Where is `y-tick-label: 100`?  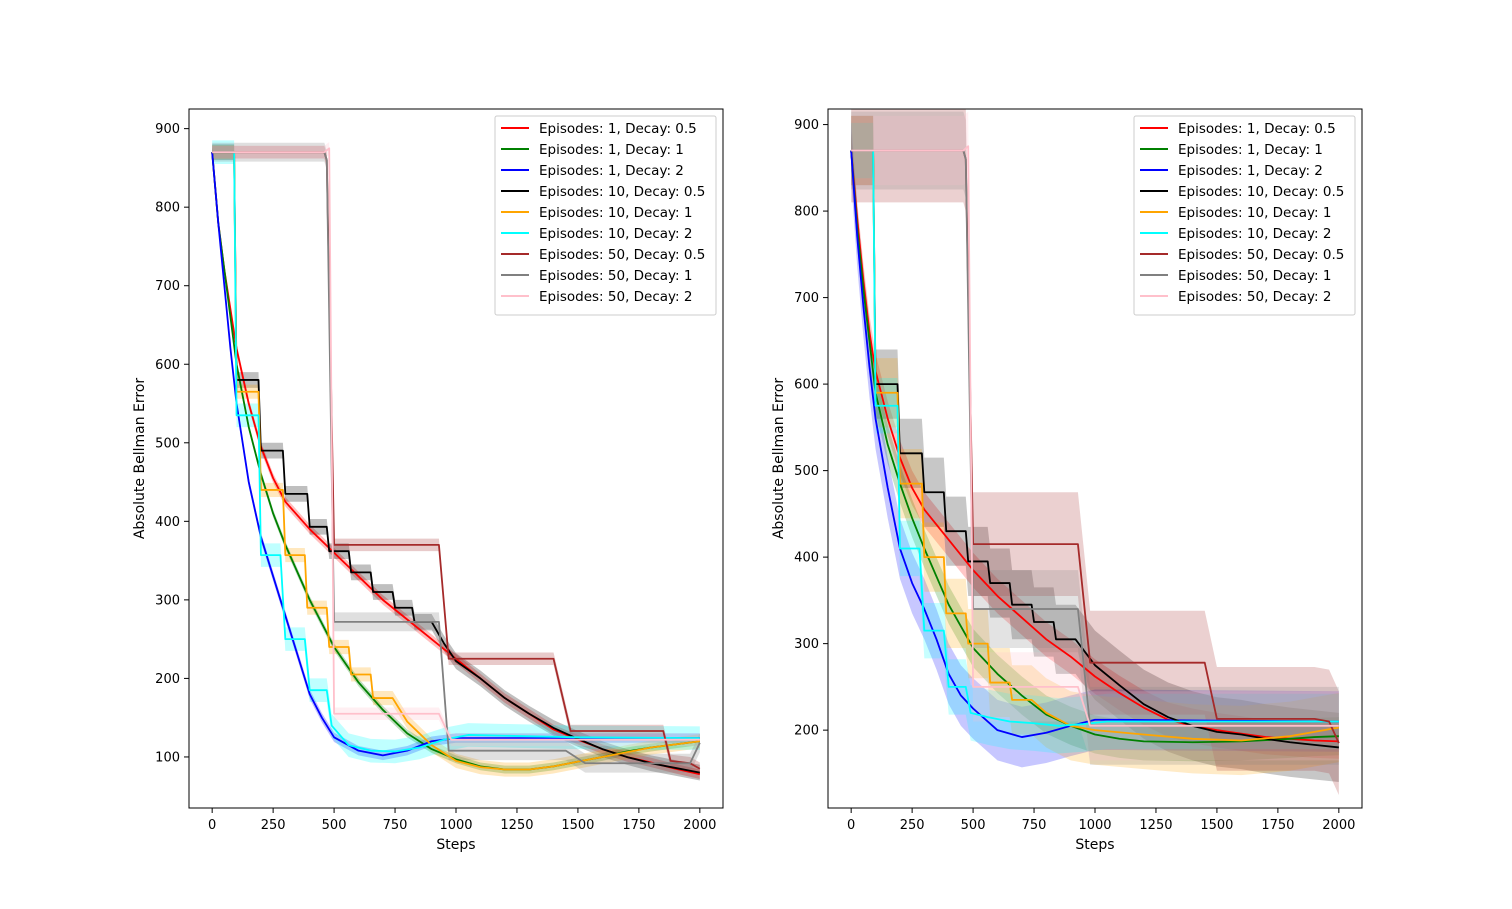
y-tick-label: 100 is located at coordinates (167, 757).